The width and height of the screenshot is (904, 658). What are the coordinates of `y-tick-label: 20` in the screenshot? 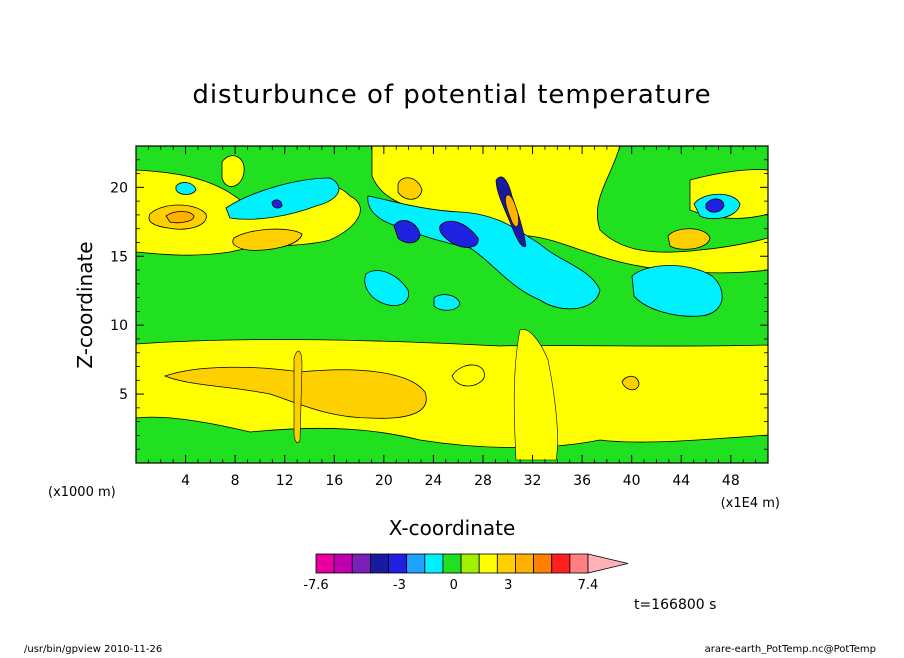 It's located at (119, 188).